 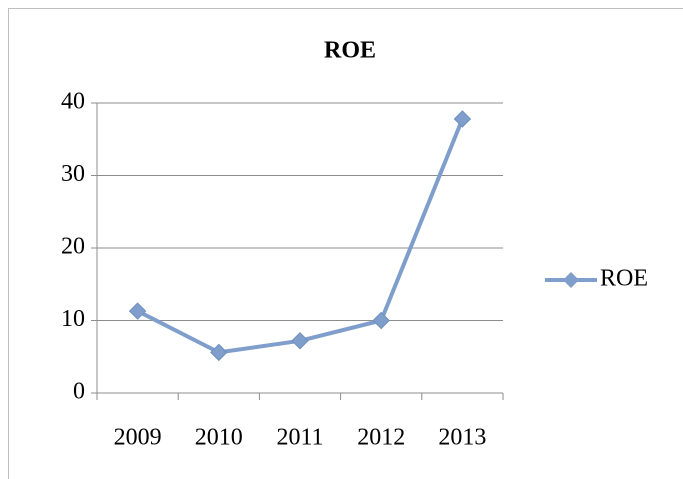 What do you see at coordinates (381, 438) in the screenshot?
I see `x-tick-label: 2012` at bounding box center [381, 438].